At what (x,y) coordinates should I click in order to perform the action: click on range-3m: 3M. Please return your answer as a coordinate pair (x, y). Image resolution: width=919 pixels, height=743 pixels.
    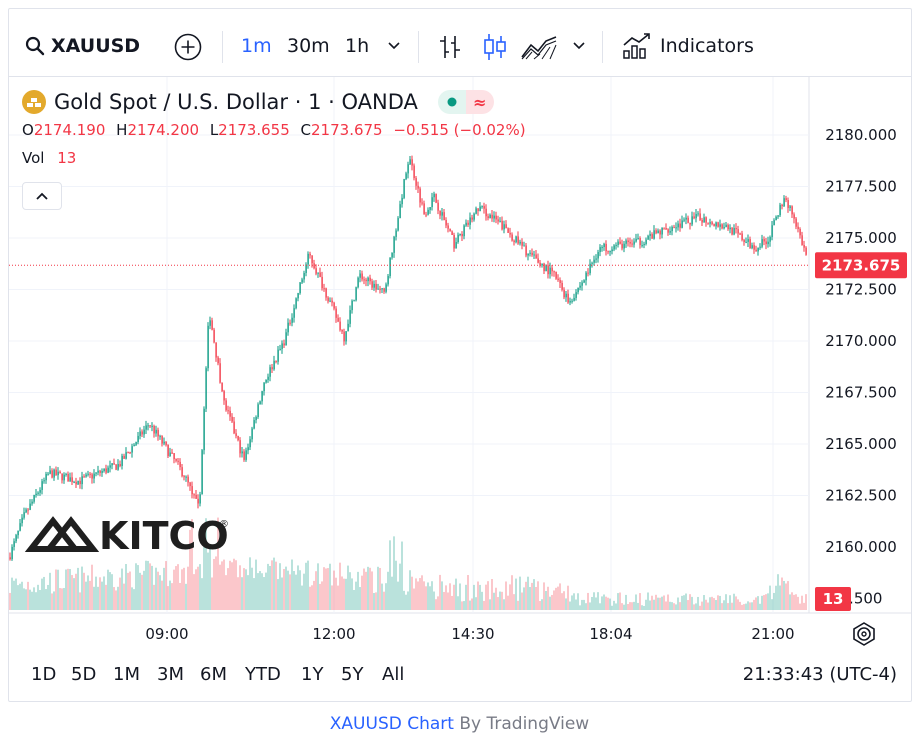
    Looking at the image, I should click on (170, 674).